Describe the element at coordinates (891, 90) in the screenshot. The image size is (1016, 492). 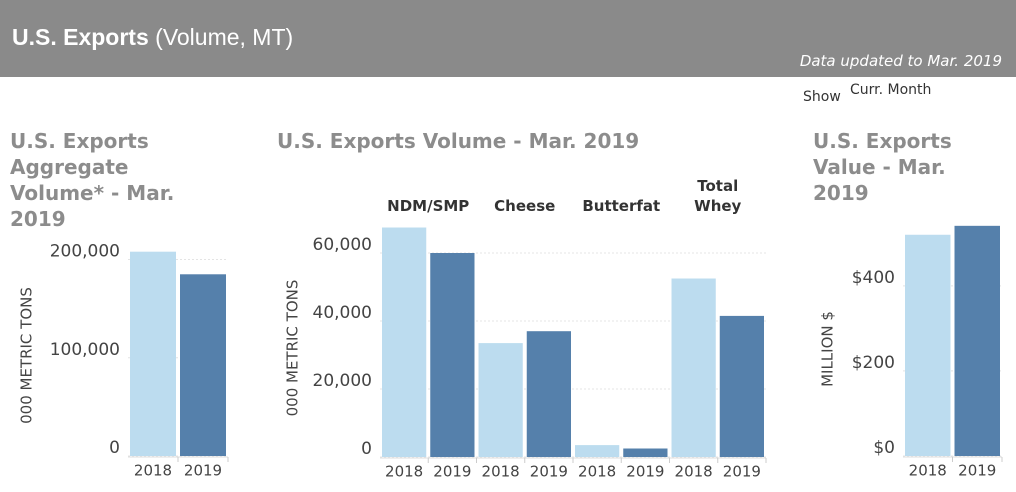
I see `show-value: Curr. Month` at that location.